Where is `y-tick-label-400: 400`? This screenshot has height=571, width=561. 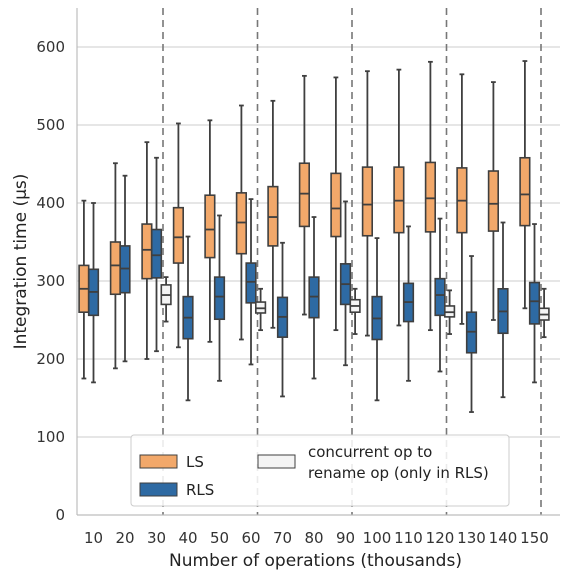
y-tick-label-400: 400 is located at coordinates (50, 203).